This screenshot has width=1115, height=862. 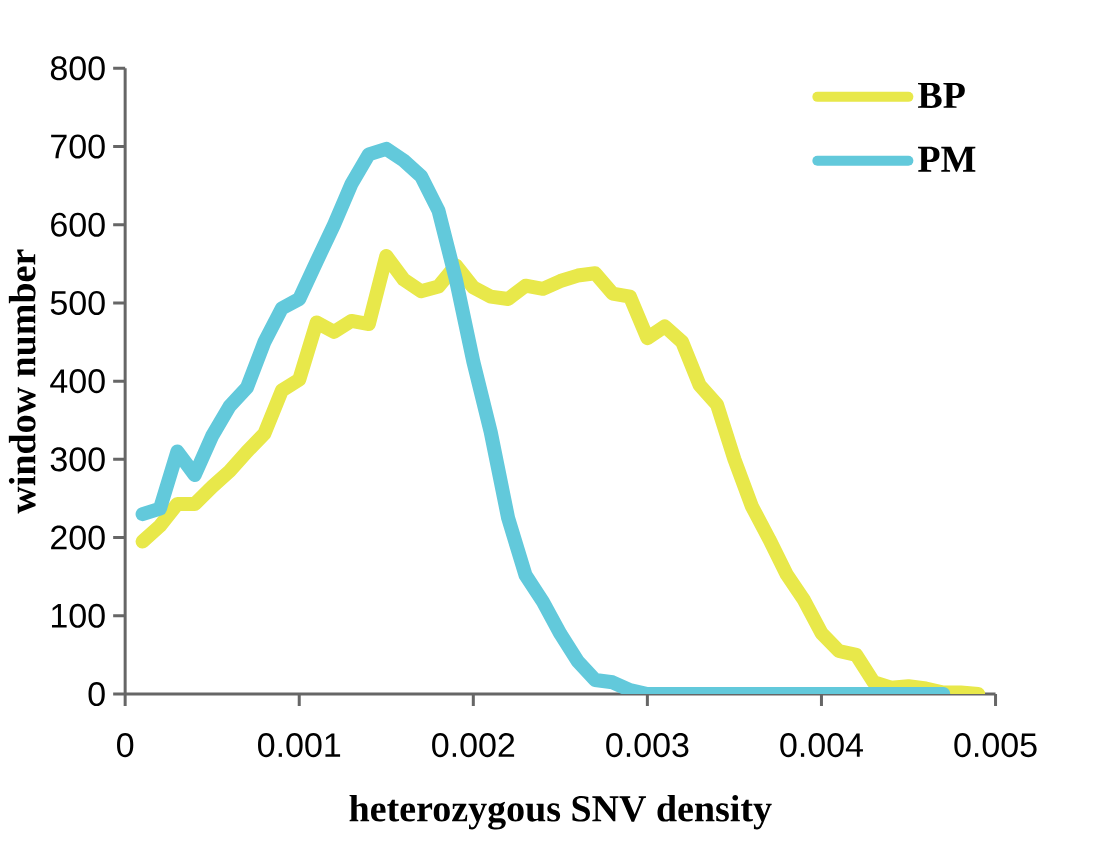 What do you see at coordinates (473, 745) in the screenshot?
I see `x-tick-label: 0.002` at bounding box center [473, 745].